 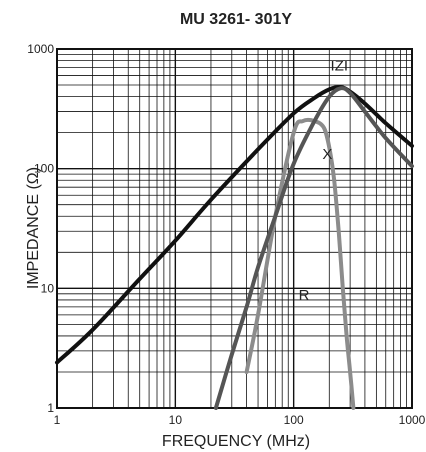 I want to click on x-tick-label: 1000, so click(x=412, y=420).